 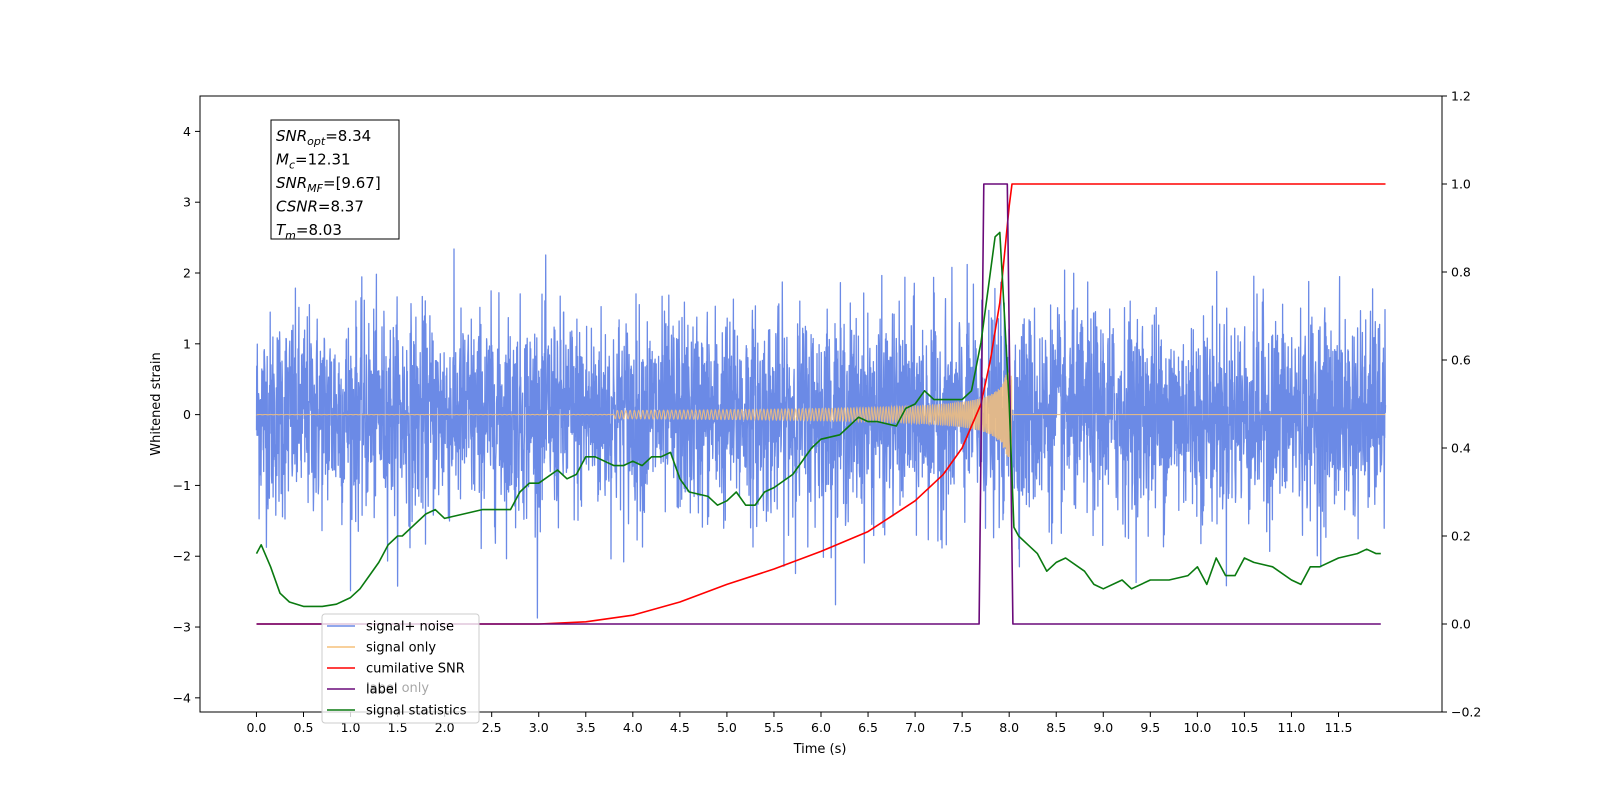 I want to click on y-axis-title-left: Whitened strain, so click(x=156, y=403).